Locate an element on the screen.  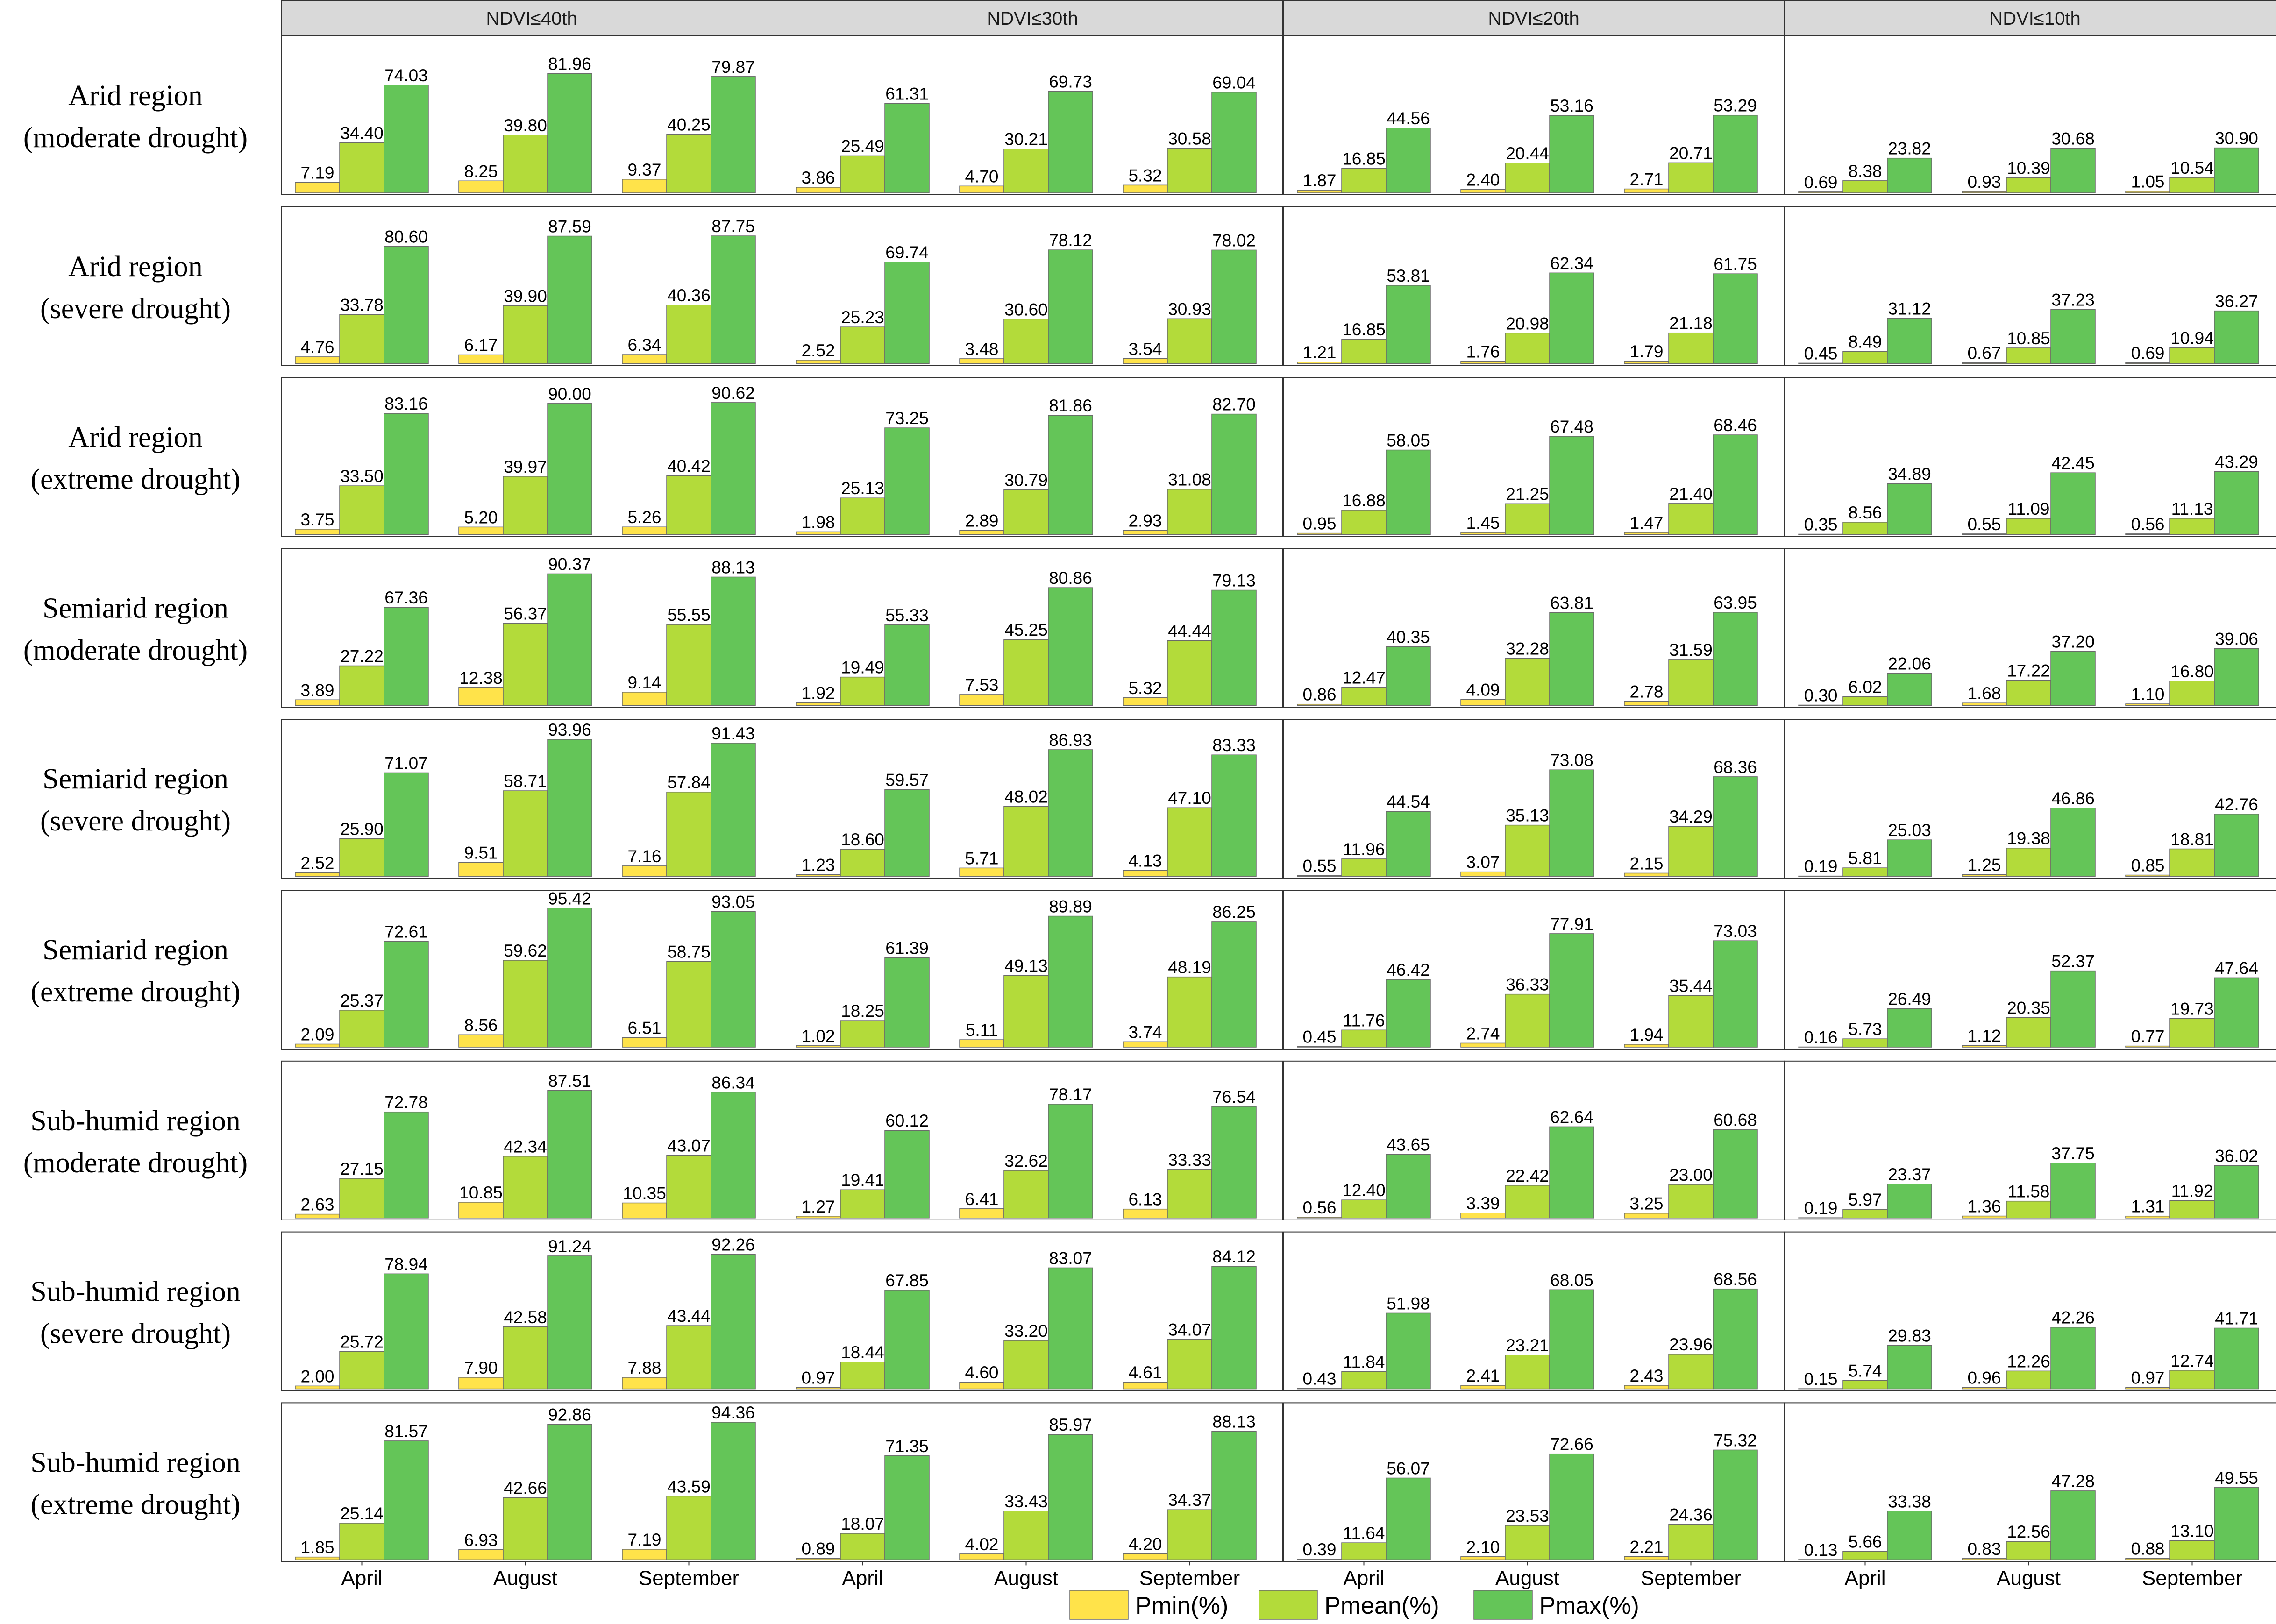
bar-r7-c4-august-pmean is located at coordinates (2028, 1209).